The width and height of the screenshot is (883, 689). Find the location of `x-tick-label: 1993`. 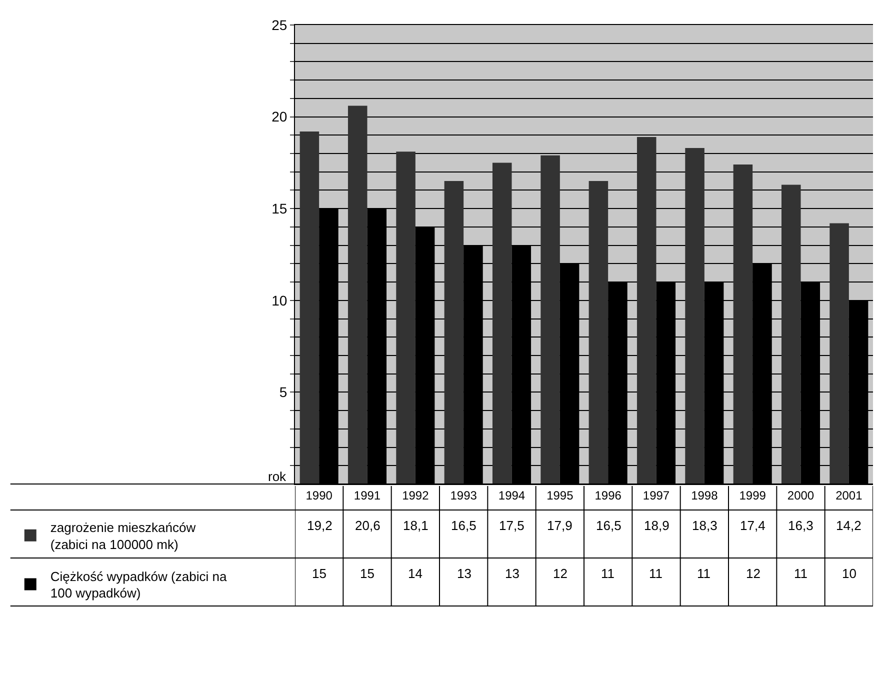

x-tick-label: 1993 is located at coordinates (464, 495).